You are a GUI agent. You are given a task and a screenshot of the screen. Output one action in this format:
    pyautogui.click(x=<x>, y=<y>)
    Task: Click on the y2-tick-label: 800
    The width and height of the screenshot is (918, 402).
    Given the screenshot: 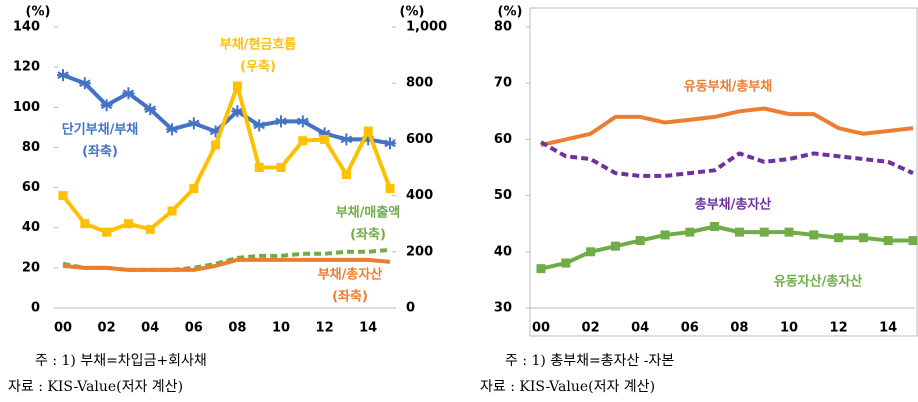 What is the action you would take?
    pyautogui.click(x=419, y=83)
    